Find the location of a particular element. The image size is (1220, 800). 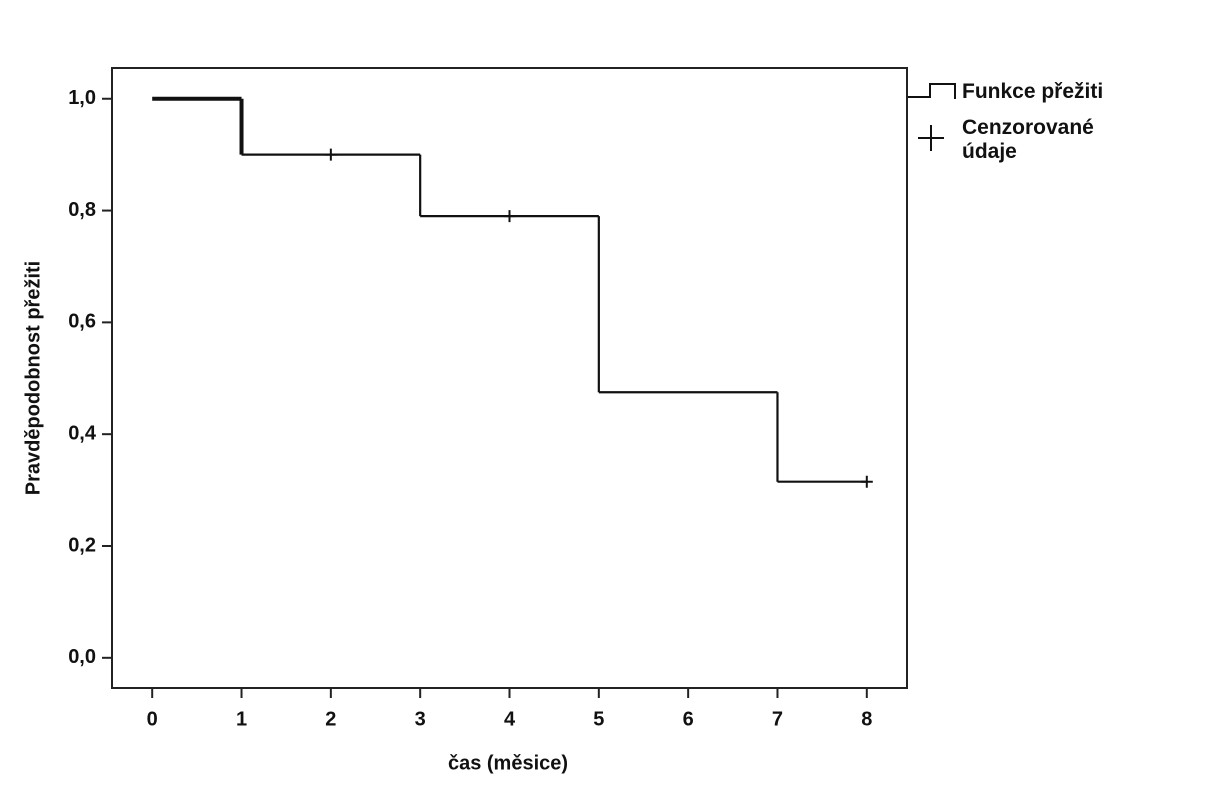

x-tick-label: 4 is located at coordinates (510, 719).